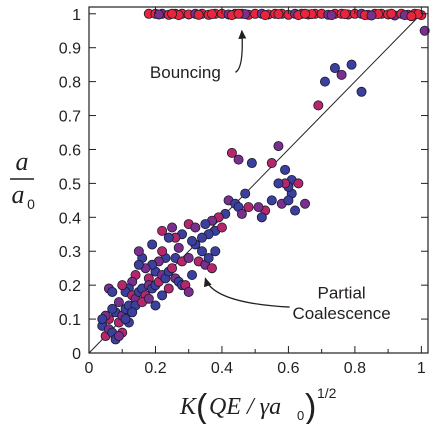  I want to click on x-tick-label: 1, so click(421, 368).